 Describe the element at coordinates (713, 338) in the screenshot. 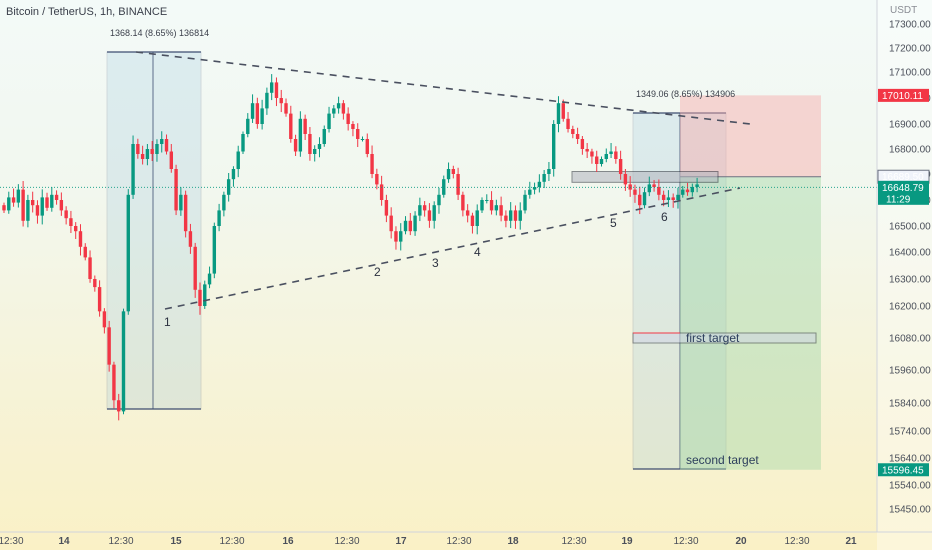

I see `first-target-label: first target` at that location.